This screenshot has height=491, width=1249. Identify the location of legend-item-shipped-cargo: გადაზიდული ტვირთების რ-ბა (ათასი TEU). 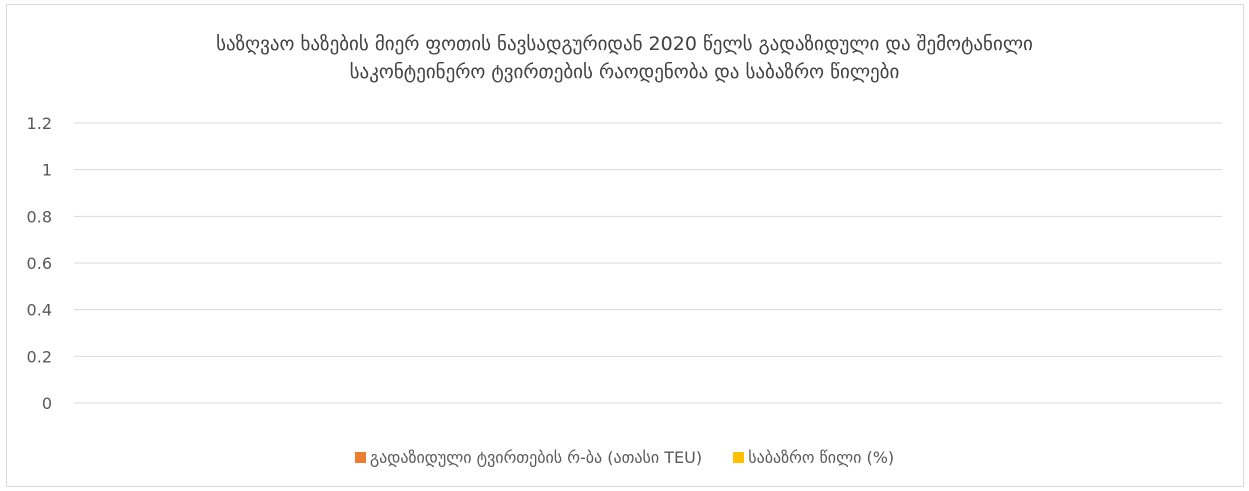
(528, 457).